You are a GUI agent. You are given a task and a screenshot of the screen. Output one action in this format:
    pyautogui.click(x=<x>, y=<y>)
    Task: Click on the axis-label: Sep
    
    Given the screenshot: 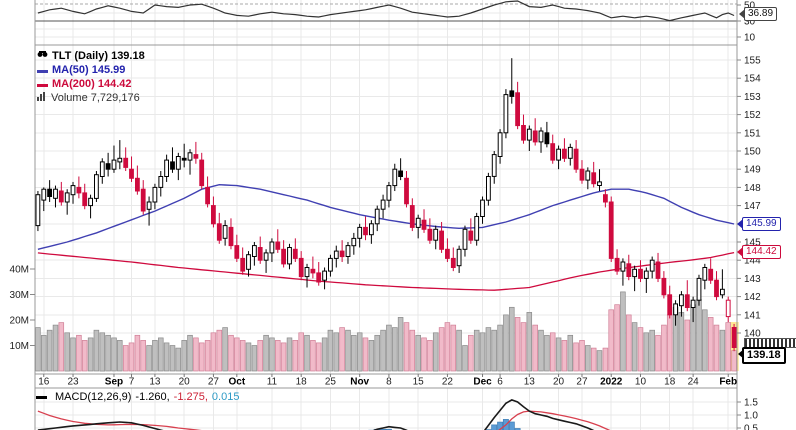 What is the action you would take?
    pyautogui.click(x=114, y=382)
    